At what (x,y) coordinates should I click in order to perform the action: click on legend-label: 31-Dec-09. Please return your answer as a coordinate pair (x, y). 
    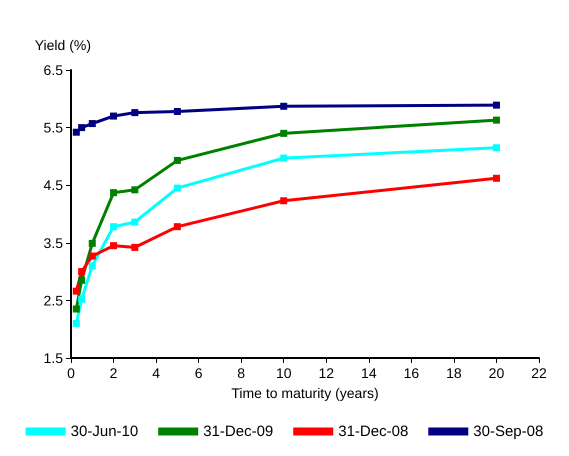
    Looking at the image, I should click on (238, 431).